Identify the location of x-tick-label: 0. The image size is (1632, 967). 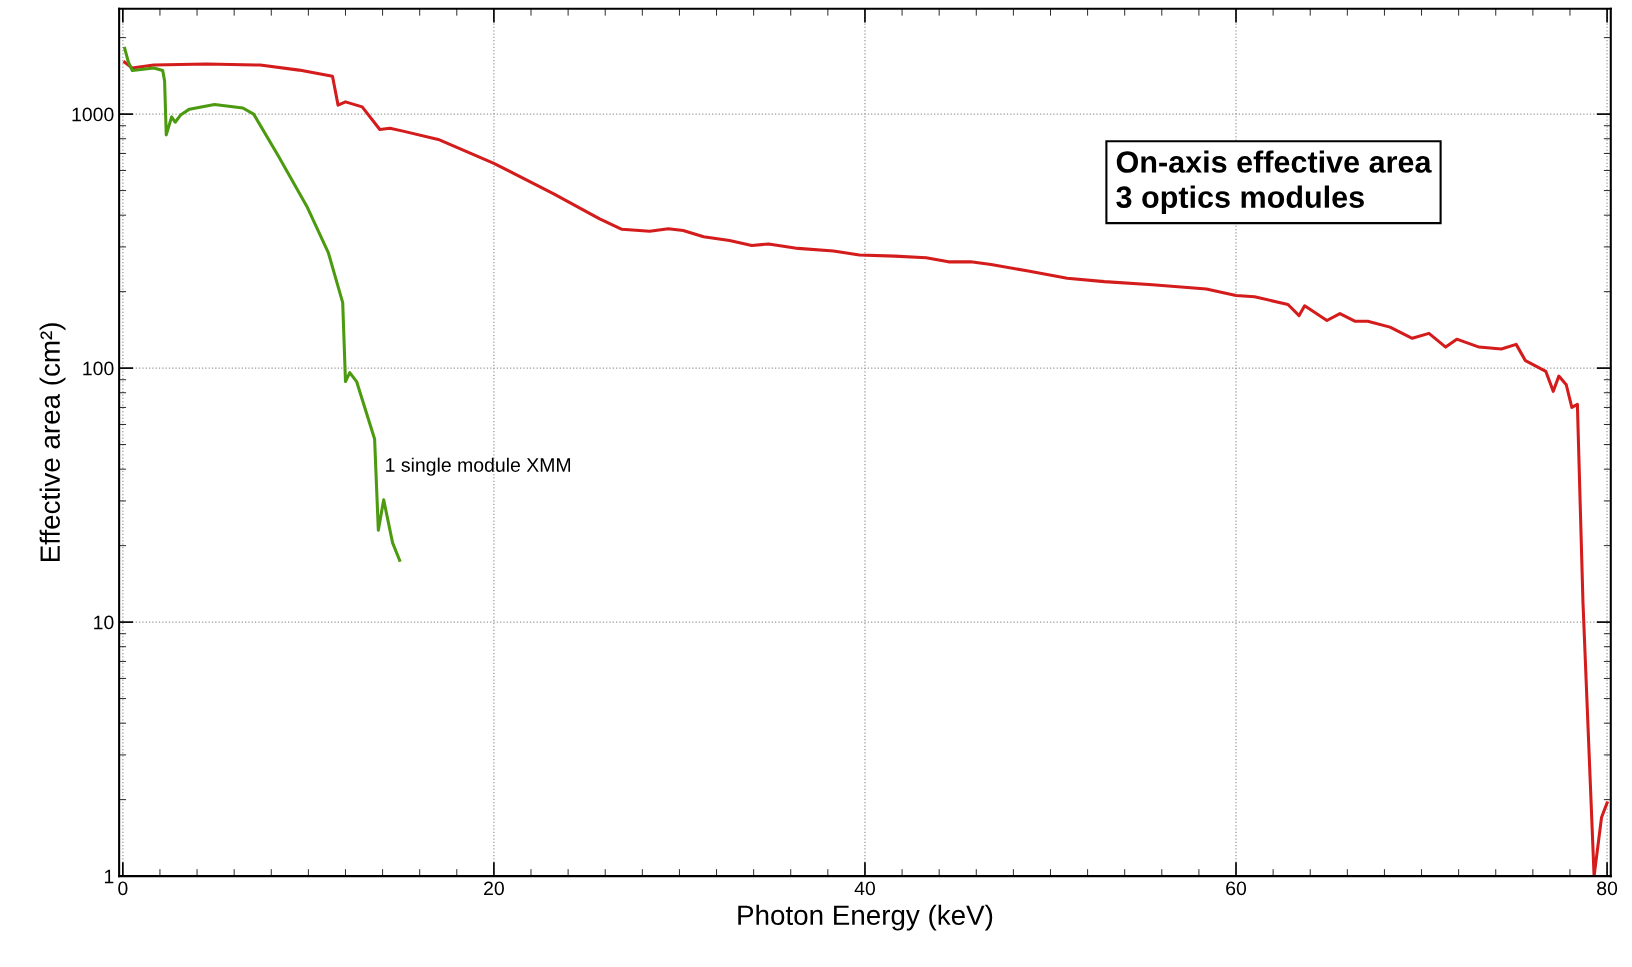
(123, 888).